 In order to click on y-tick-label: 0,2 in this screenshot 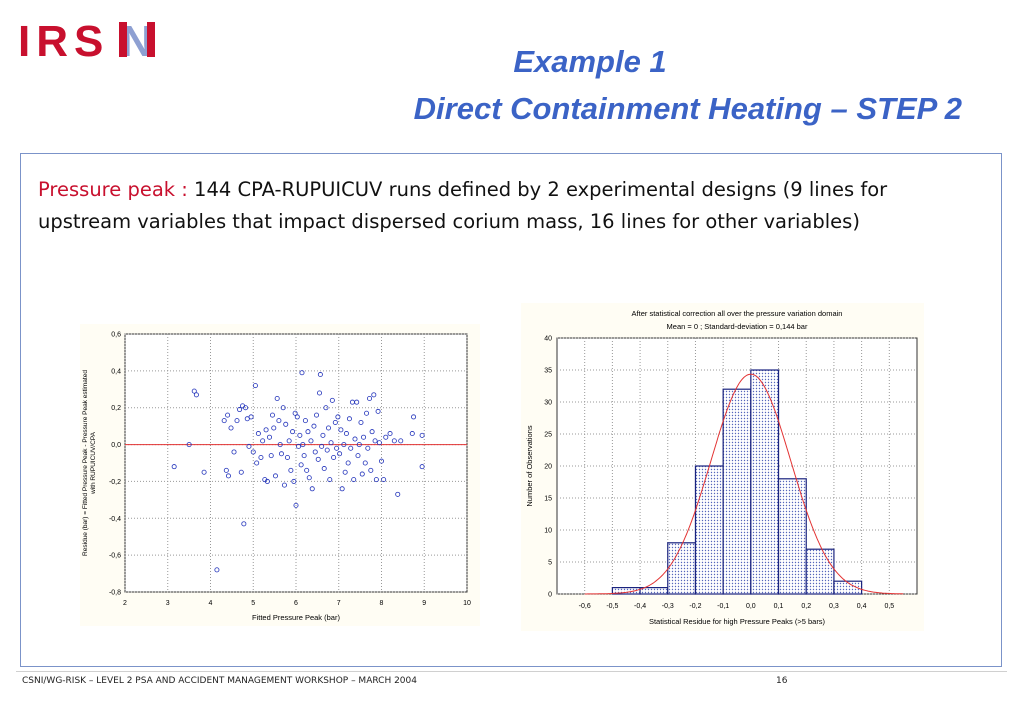, I will do `click(116, 408)`.